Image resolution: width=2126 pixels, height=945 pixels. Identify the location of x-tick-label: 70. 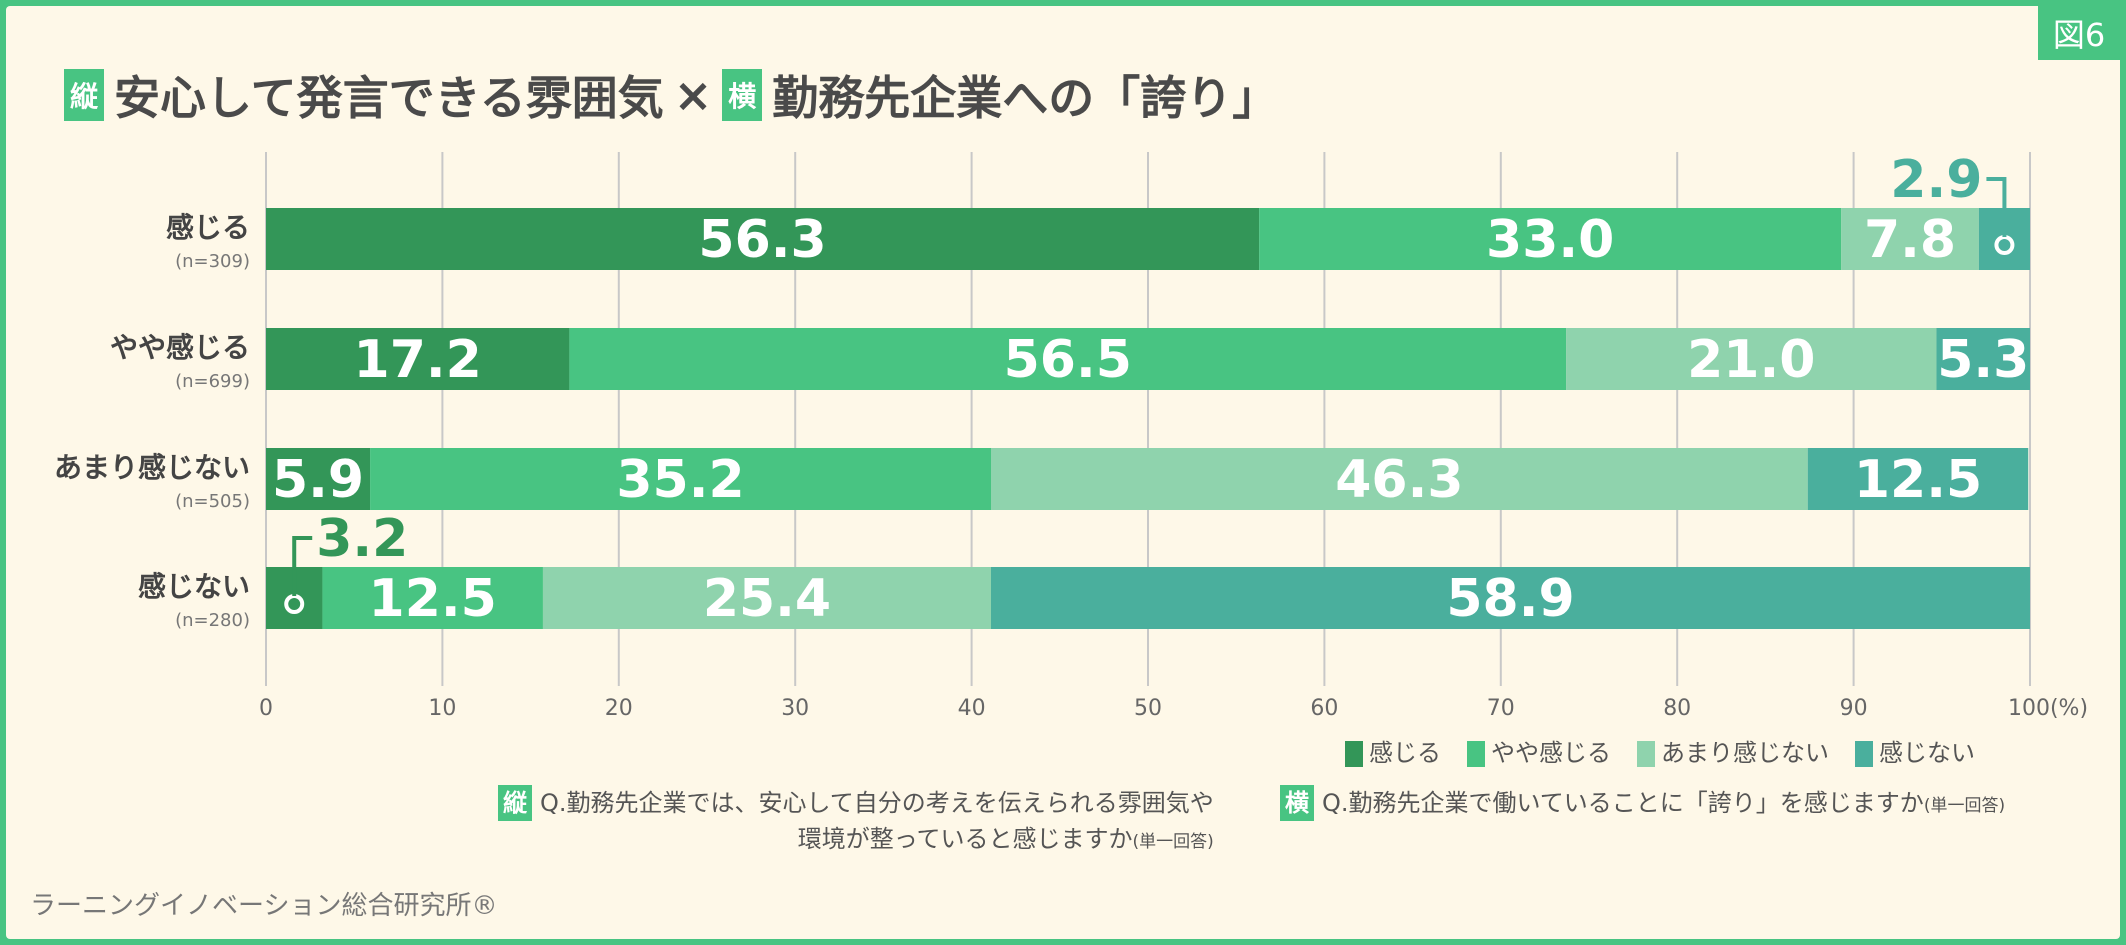
(1501, 708).